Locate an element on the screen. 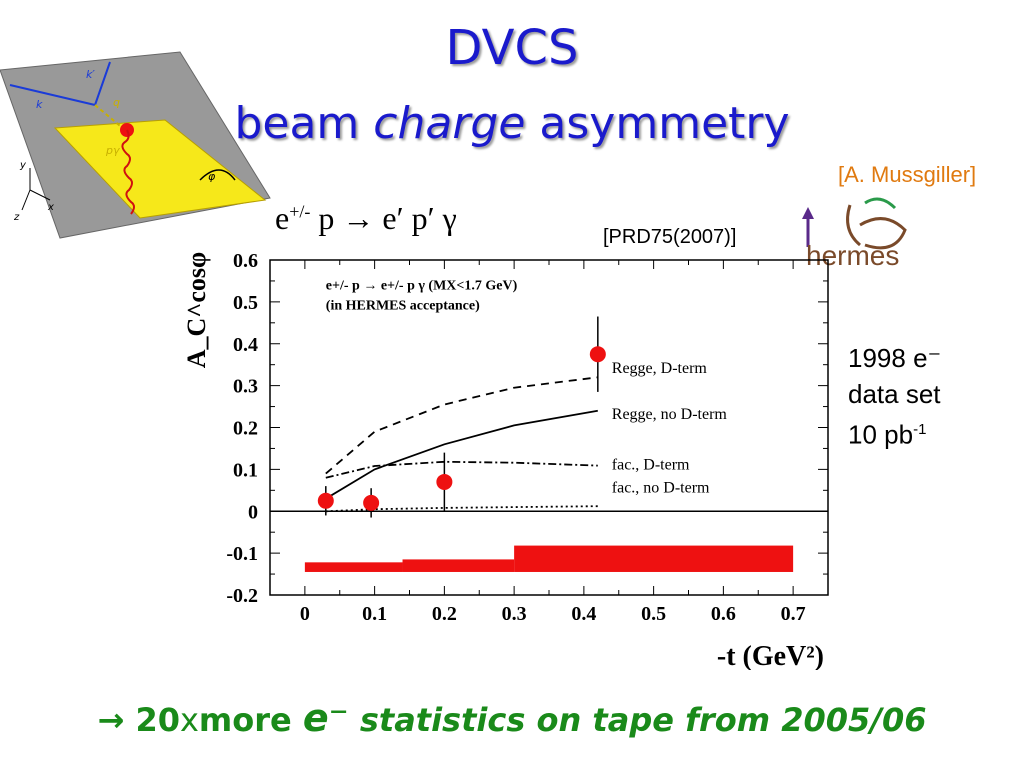 The height and width of the screenshot is (768, 1024). reference: [PRD75(2007)] is located at coordinates (670, 237).